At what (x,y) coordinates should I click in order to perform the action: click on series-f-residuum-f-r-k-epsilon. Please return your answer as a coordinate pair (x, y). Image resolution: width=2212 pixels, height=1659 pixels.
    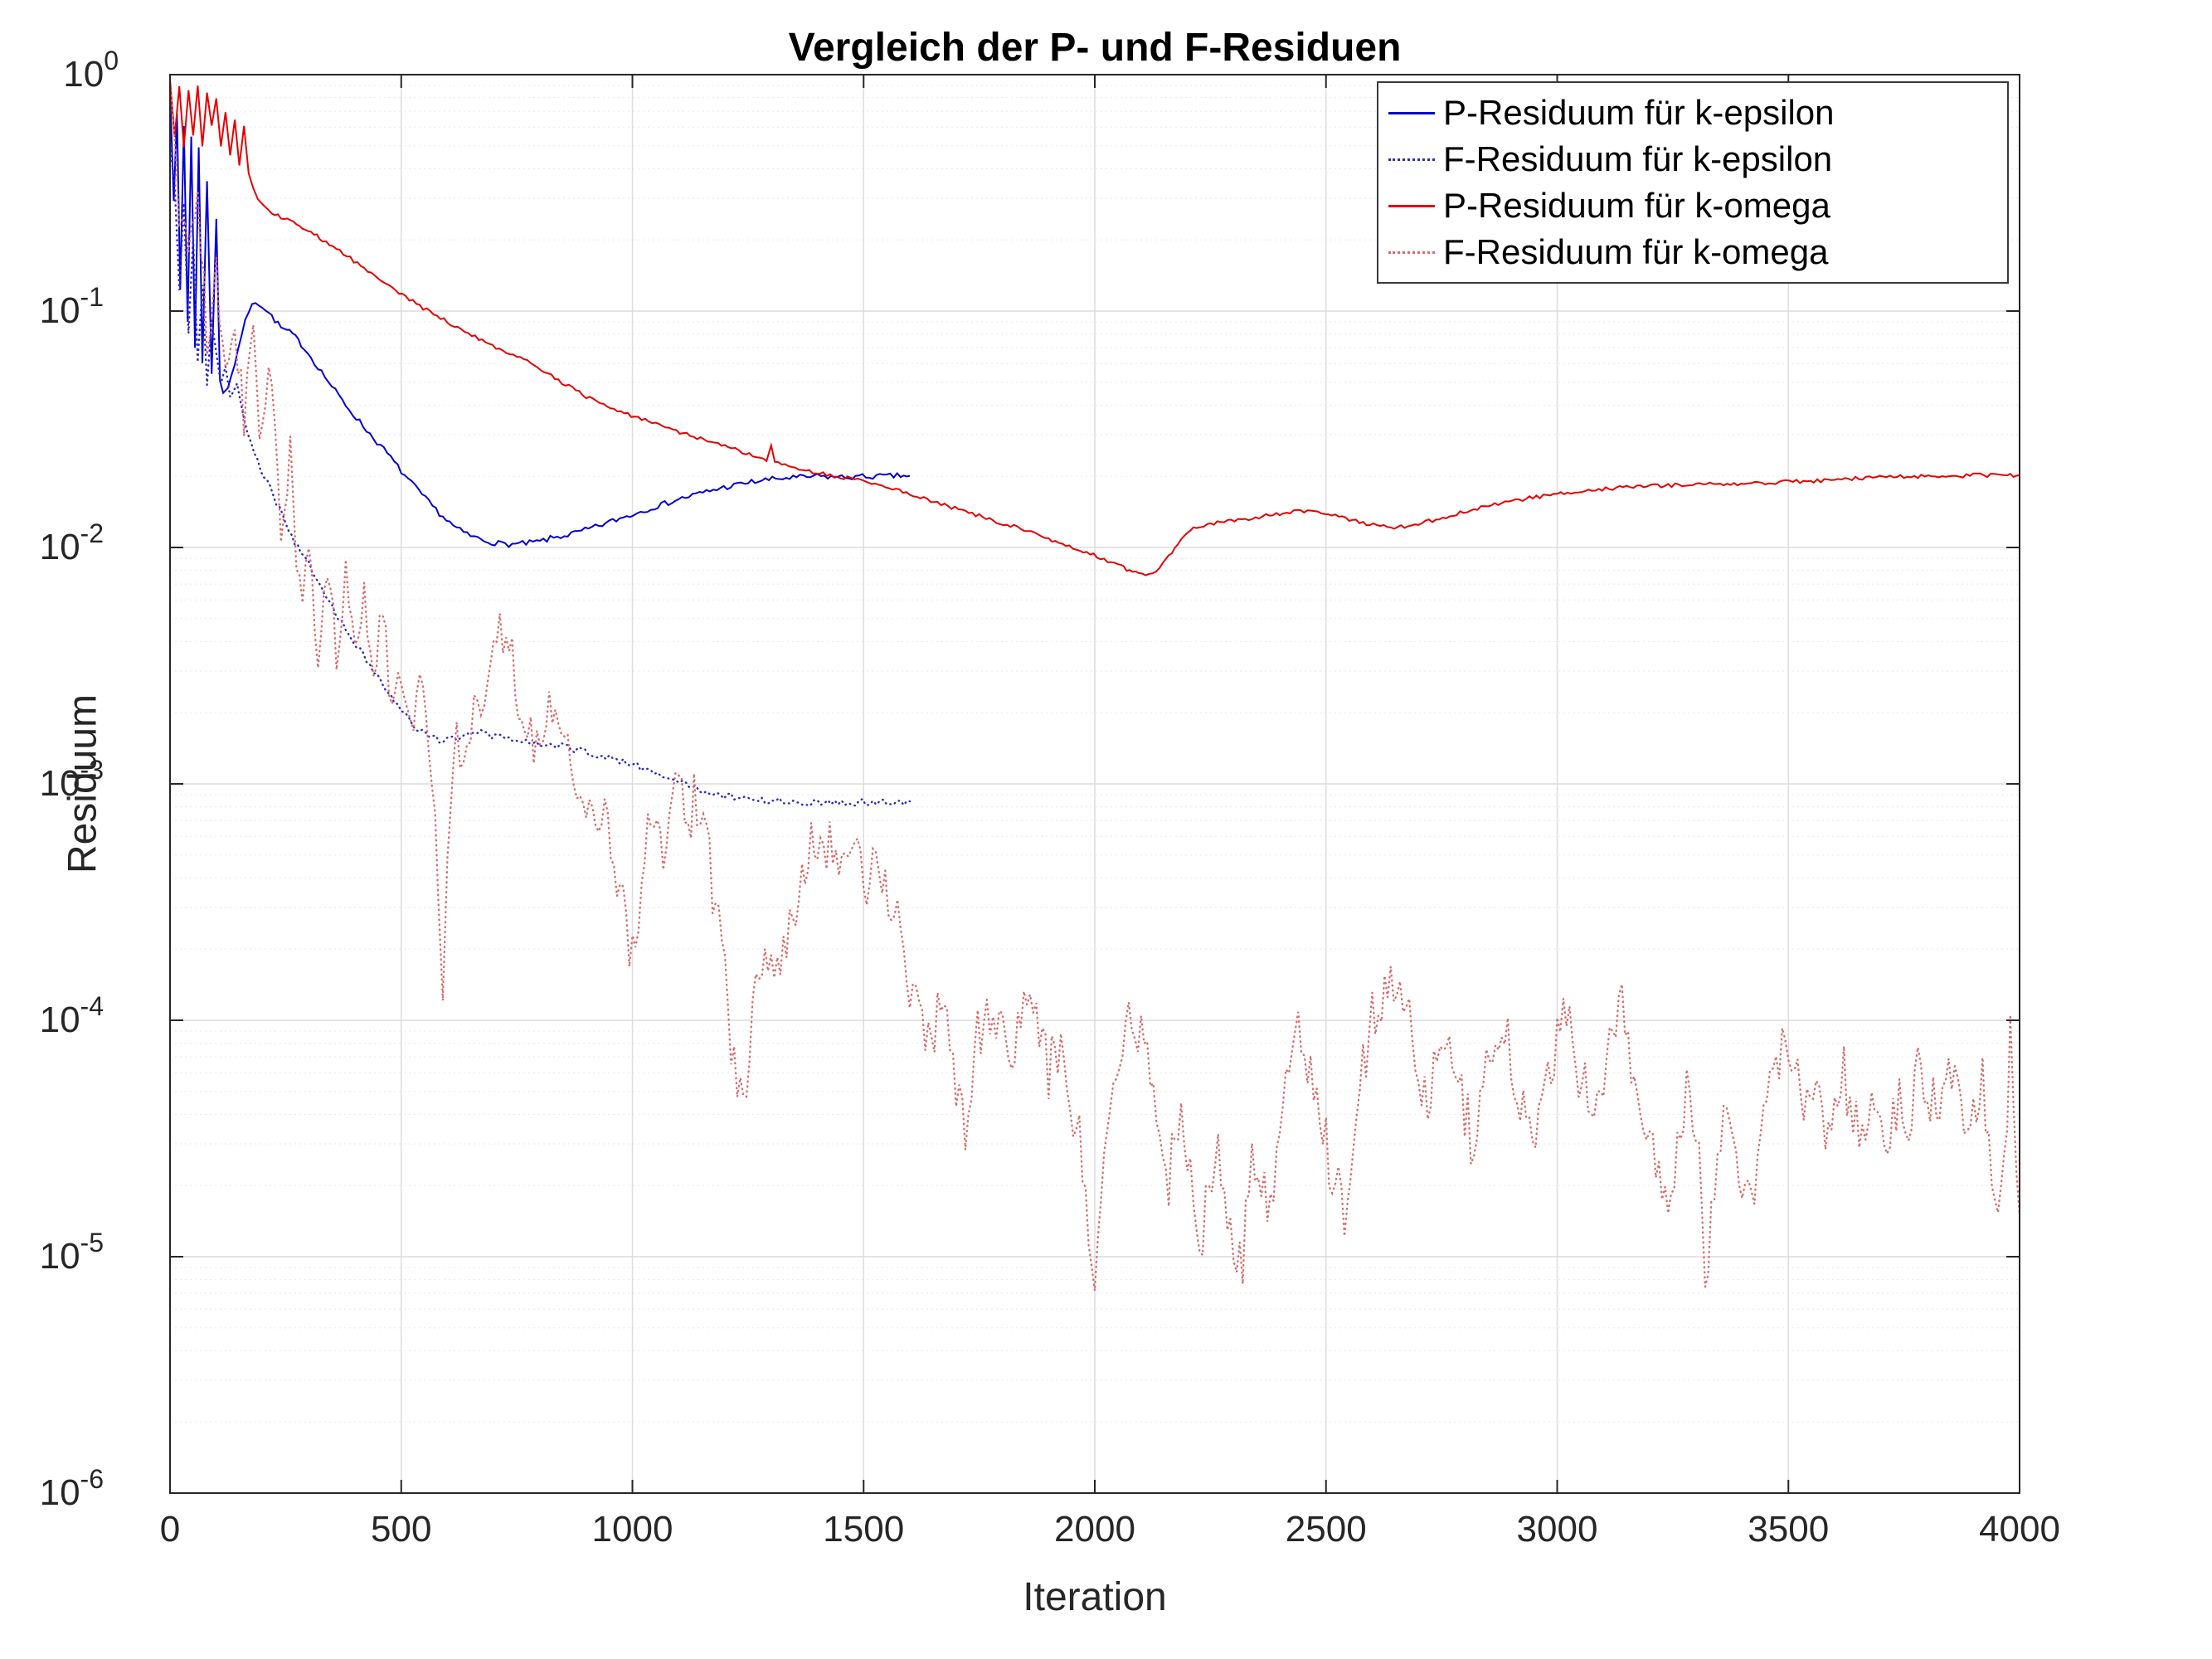
    Looking at the image, I should click on (540, 476).